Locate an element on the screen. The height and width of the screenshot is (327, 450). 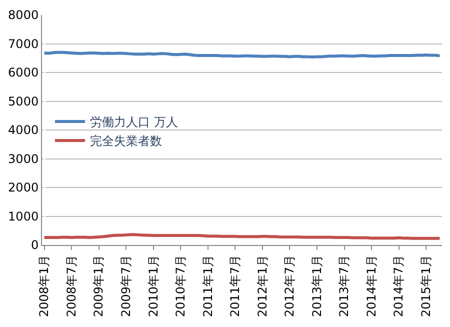
y-tick-label: 4000 is located at coordinates (23, 130).